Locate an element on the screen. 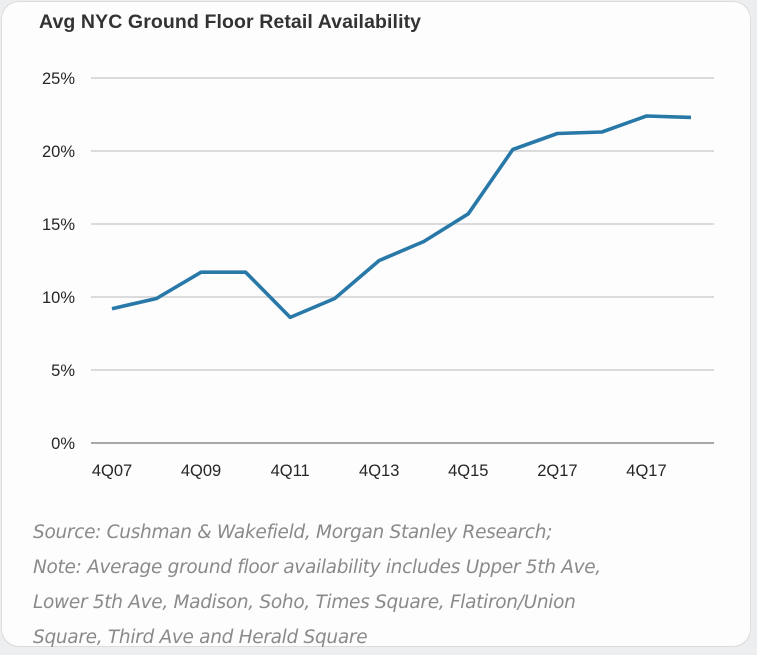  y-tick-label: 15% is located at coordinates (58, 225).